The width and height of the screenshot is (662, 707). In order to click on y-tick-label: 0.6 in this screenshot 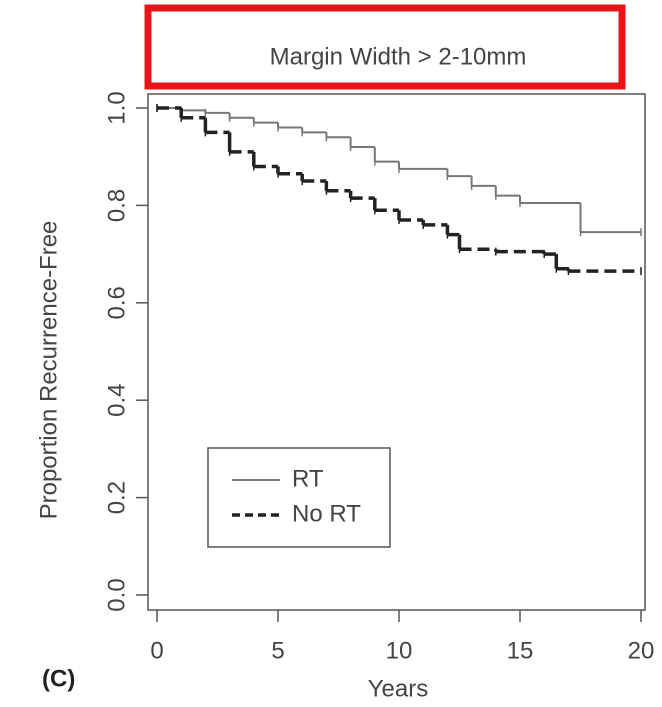, I will do `click(116, 302)`.